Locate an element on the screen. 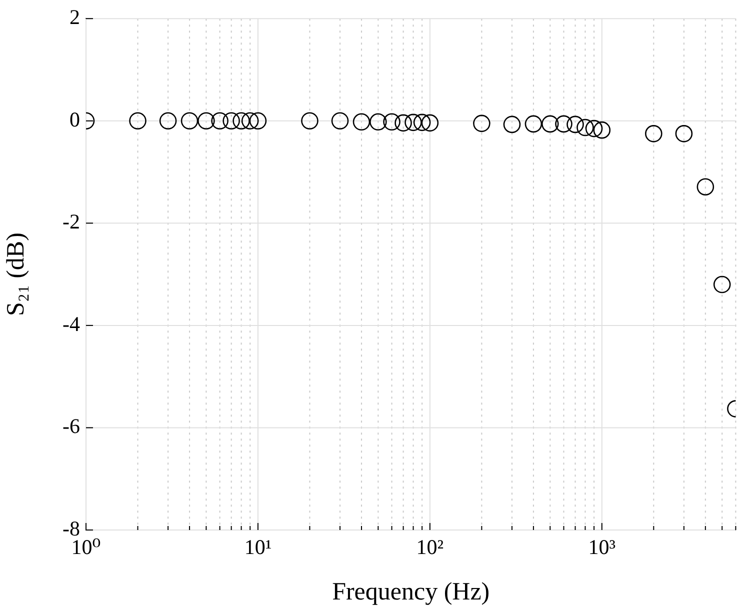 The height and width of the screenshot is (612, 745). y-tick-label: -2 is located at coordinates (71, 222).